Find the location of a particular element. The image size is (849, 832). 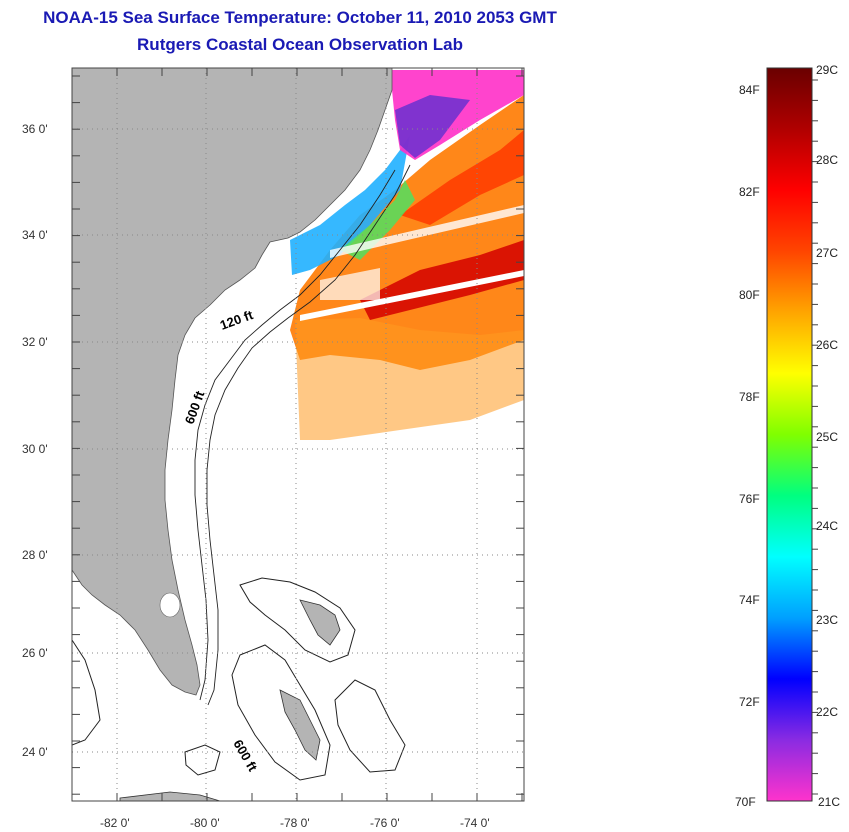

colorbar is located at coordinates (789, 434).